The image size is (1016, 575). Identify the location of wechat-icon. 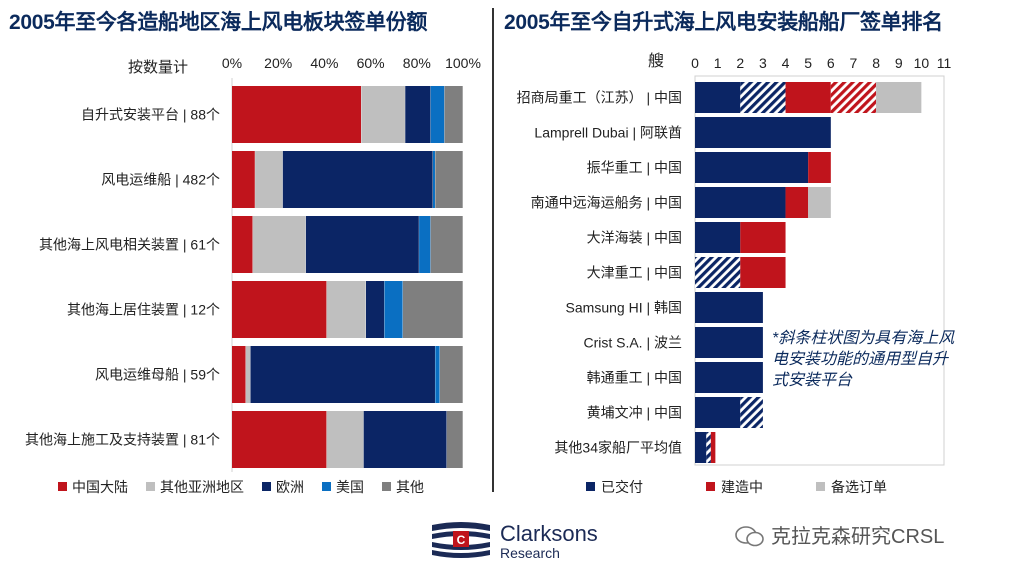
(749, 536).